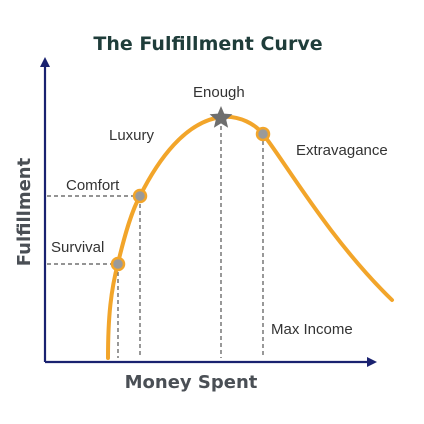 Image resolution: width=424 pixels, height=424 pixels. I want to click on extravagance-marker, so click(263, 134).